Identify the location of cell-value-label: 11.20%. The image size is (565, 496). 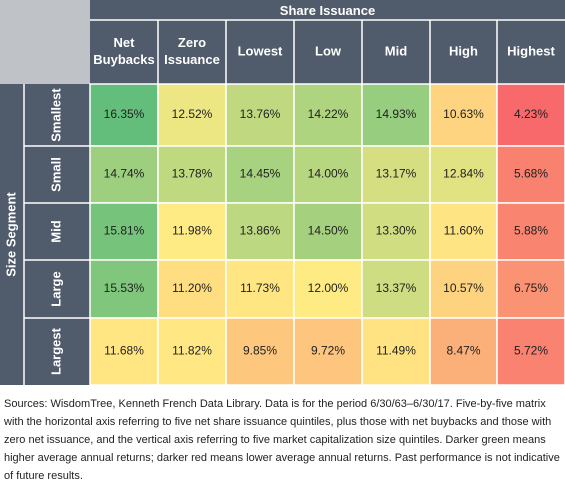
(192, 288).